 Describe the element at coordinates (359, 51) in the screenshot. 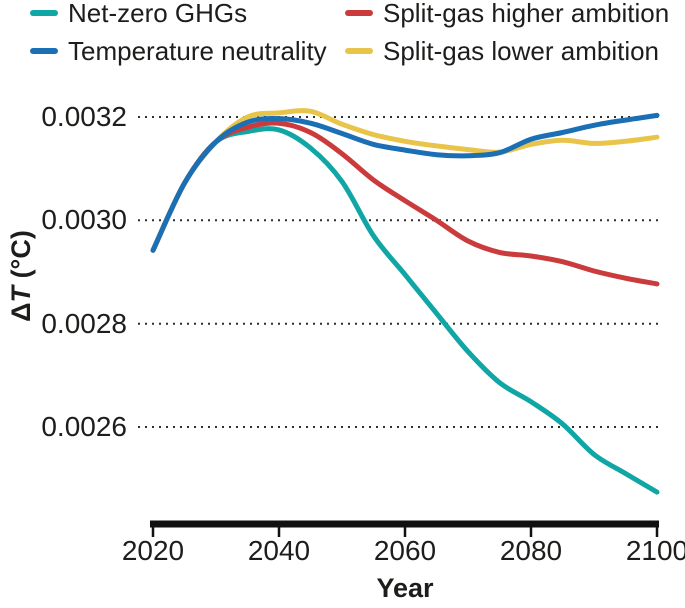

I see `split-gas-lower-ambition-swatch-icon` at that location.